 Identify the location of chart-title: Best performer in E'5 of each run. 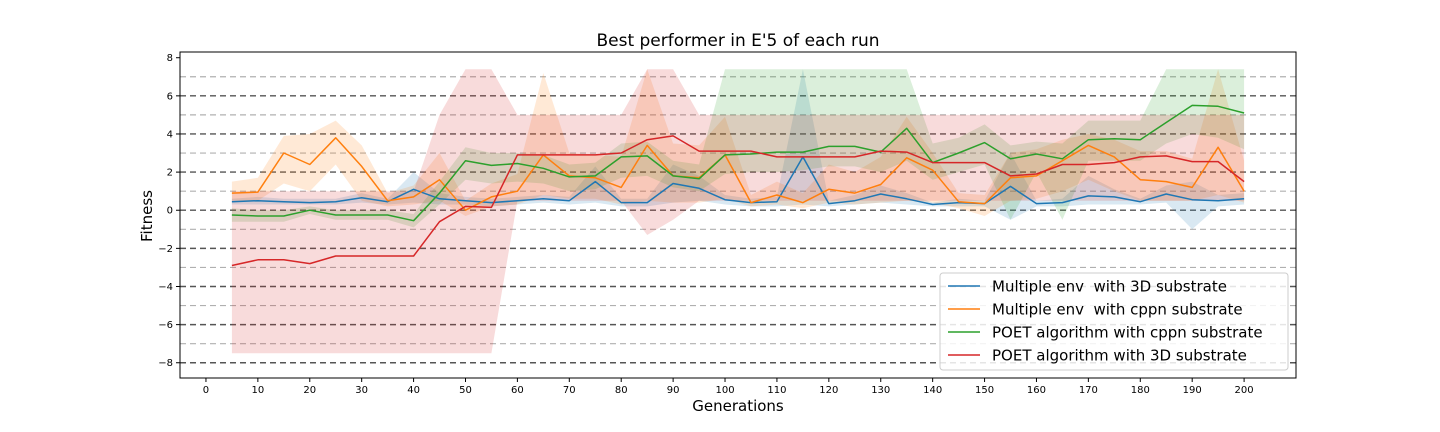
(737, 41).